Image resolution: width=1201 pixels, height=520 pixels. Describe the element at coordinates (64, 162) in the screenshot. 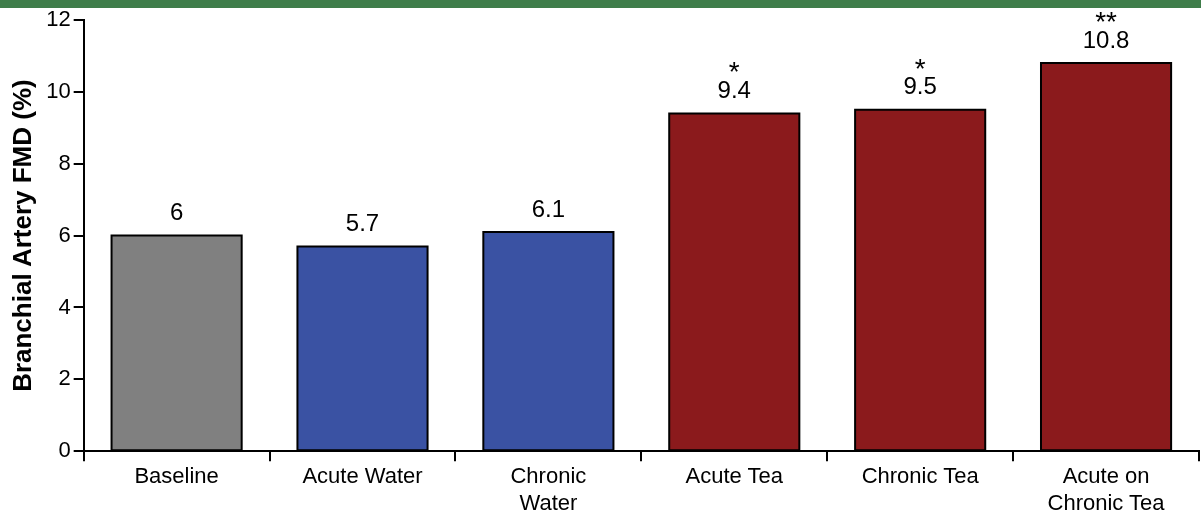

I see `y-tick-label: 8` at that location.